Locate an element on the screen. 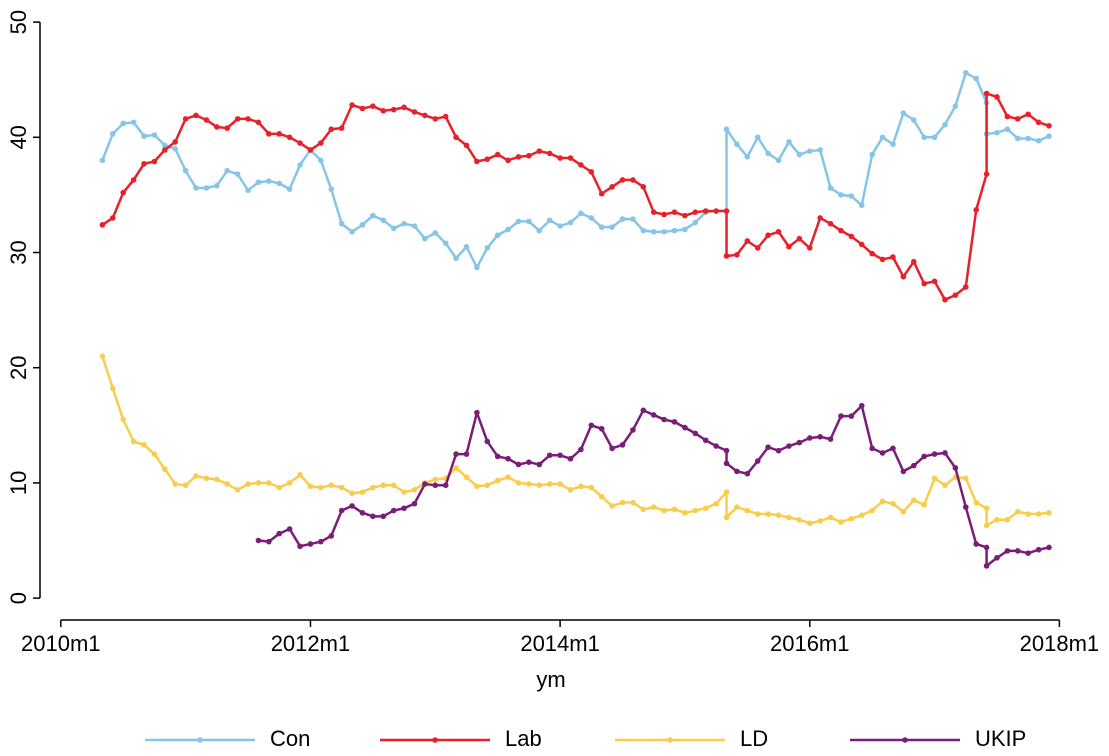 This screenshot has width=1109, height=756. x-tick-label: 2010m1 is located at coordinates (61, 643).